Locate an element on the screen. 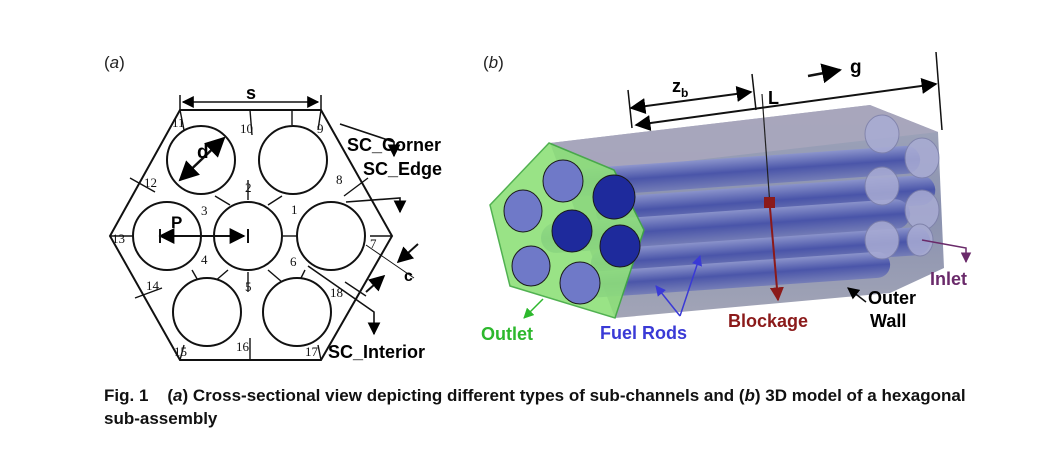 The width and height of the screenshot is (1059, 450). caption-a: a is located at coordinates (177, 395).